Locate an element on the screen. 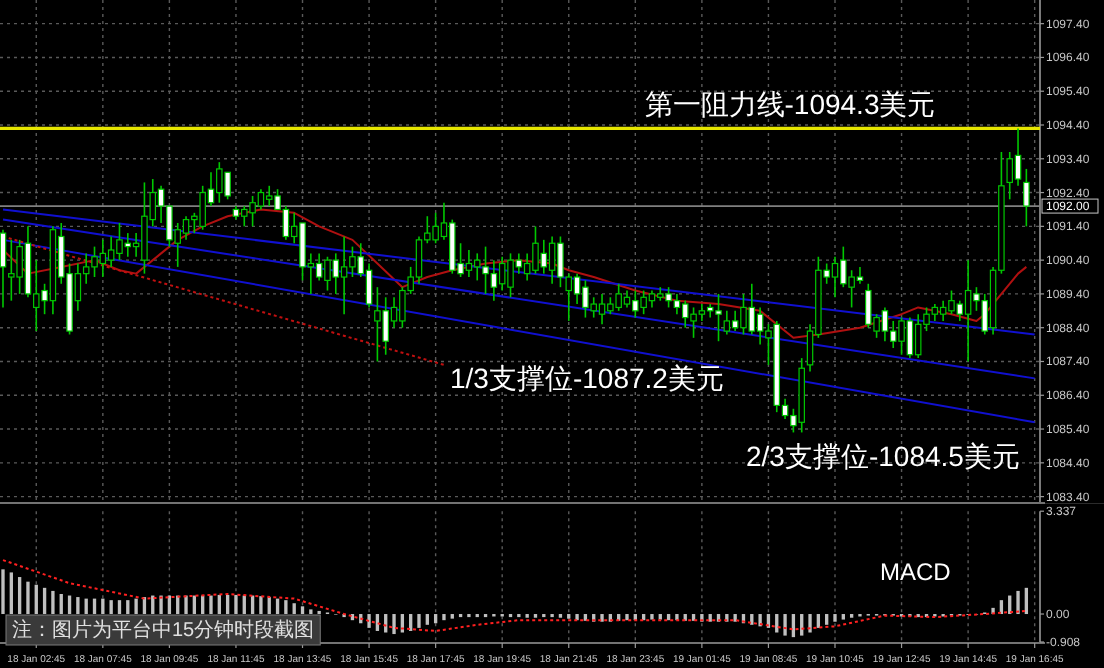 The image size is (1104, 668). annotation: 2/3支撑位-1084.5美元 is located at coordinates (883, 456).